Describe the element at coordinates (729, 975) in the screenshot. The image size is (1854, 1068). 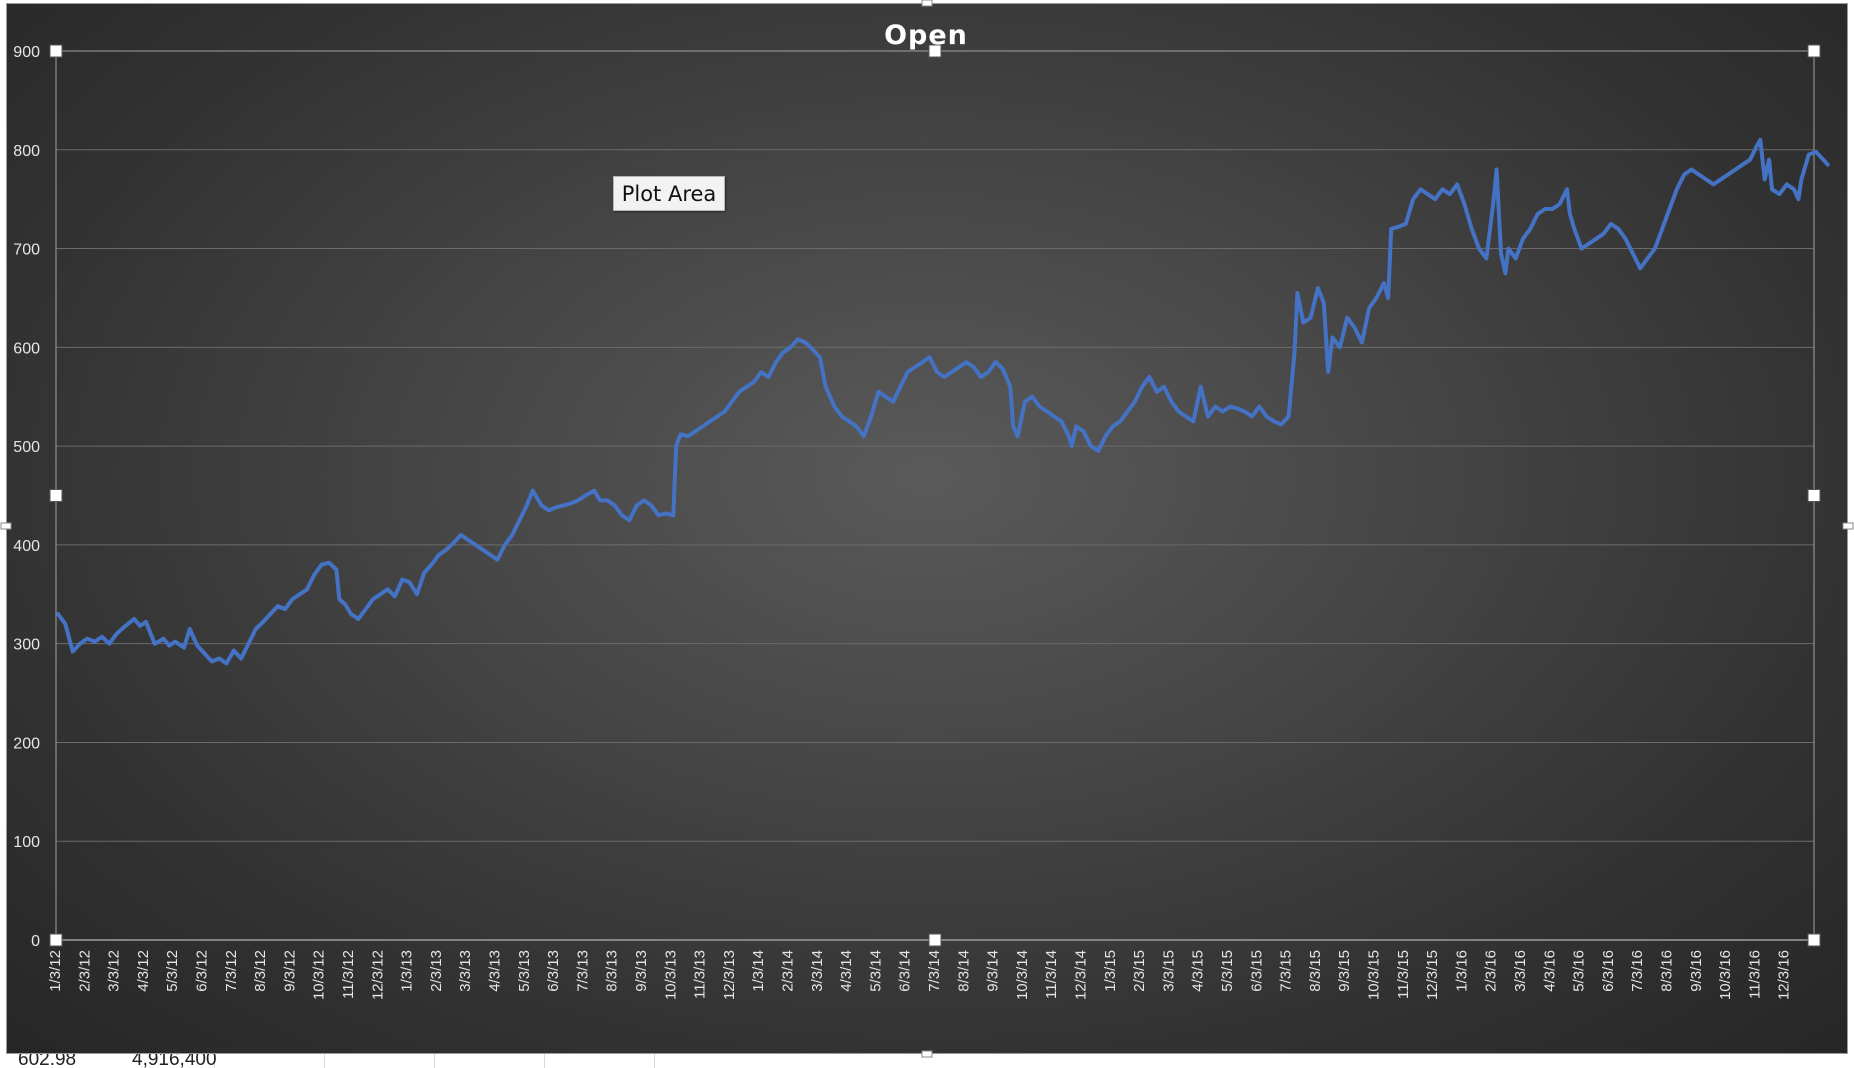
I see `x-tick-label: 12/3/13` at that location.